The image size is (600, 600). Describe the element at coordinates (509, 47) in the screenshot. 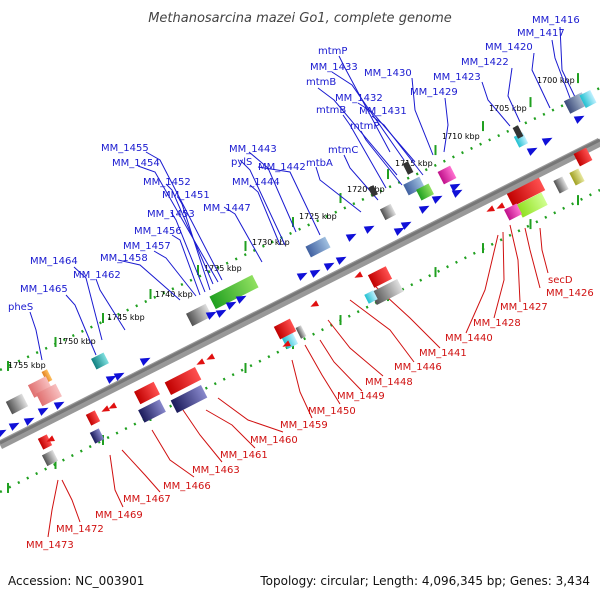

I see `gene-label: MM_1420` at that location.